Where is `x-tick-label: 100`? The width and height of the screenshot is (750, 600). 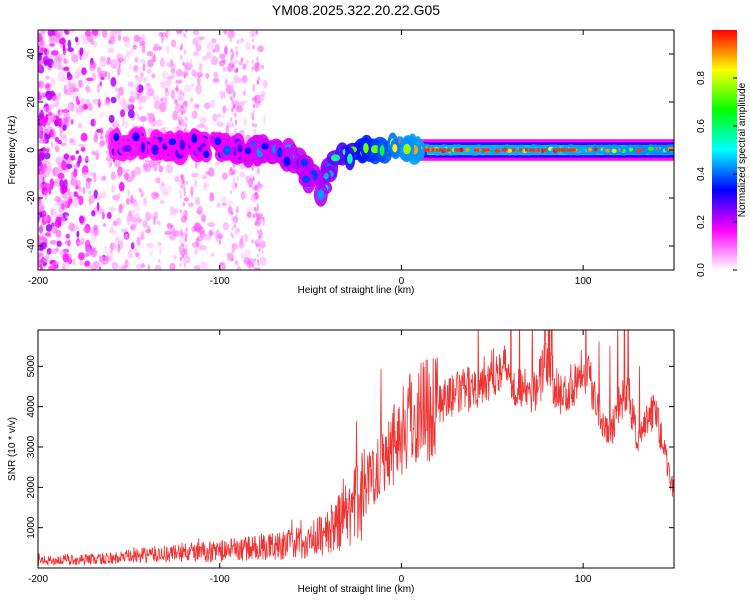
x-tick-label: 100 is located at coordinates (583, 579).